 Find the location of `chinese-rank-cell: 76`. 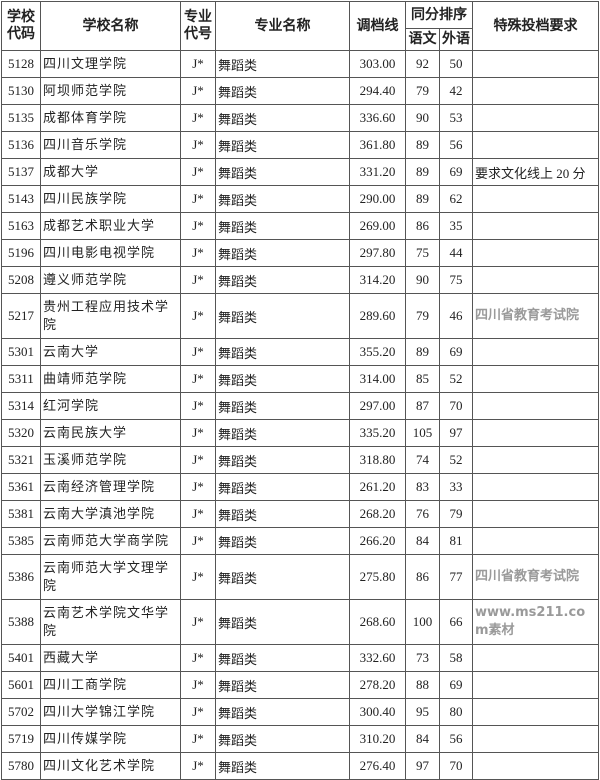

chinese-rank-cell: 76 is located at coordinates (422, 514).